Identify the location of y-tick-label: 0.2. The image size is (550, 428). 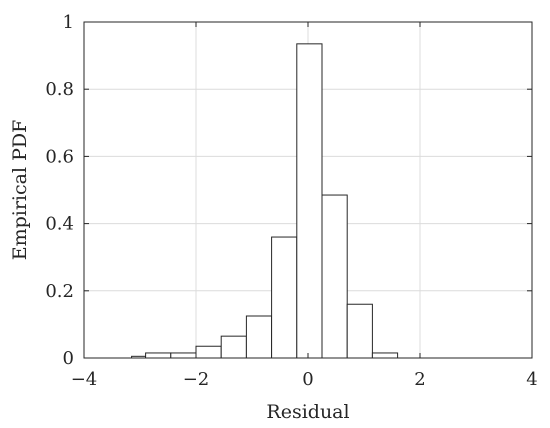
(59, 291).